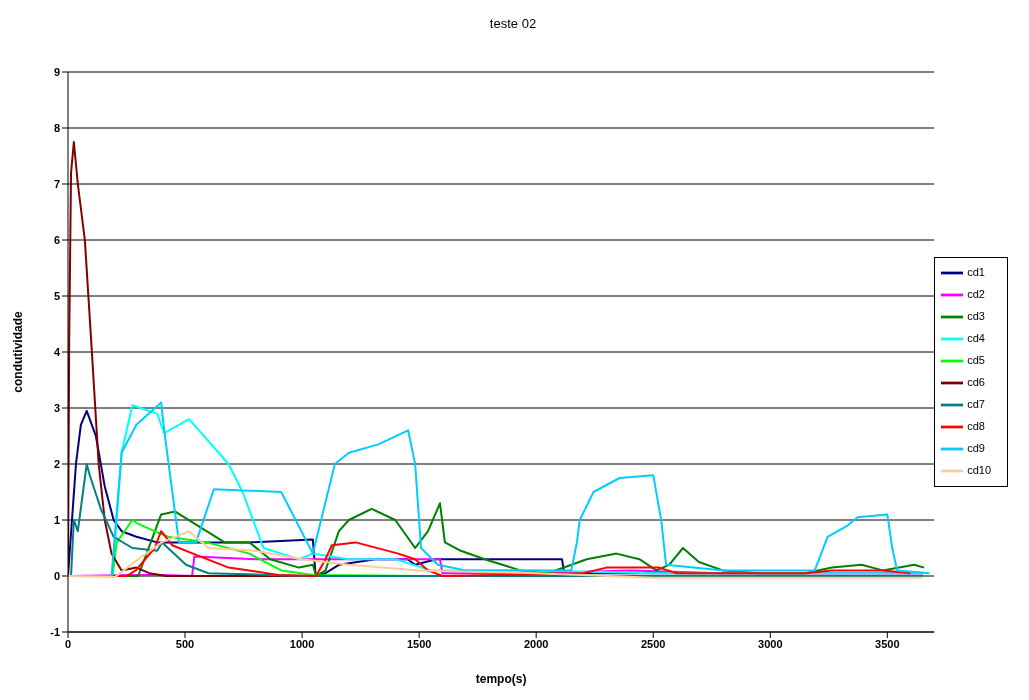  Describe the element at coordinates (979, 469) in the screenshot. I see `legend-label: cd10` at that location.